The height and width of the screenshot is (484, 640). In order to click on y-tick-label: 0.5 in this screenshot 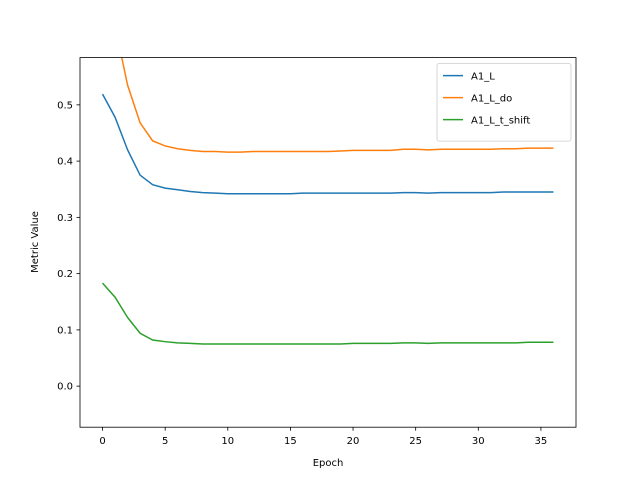, I will do `click(65, 105)`.